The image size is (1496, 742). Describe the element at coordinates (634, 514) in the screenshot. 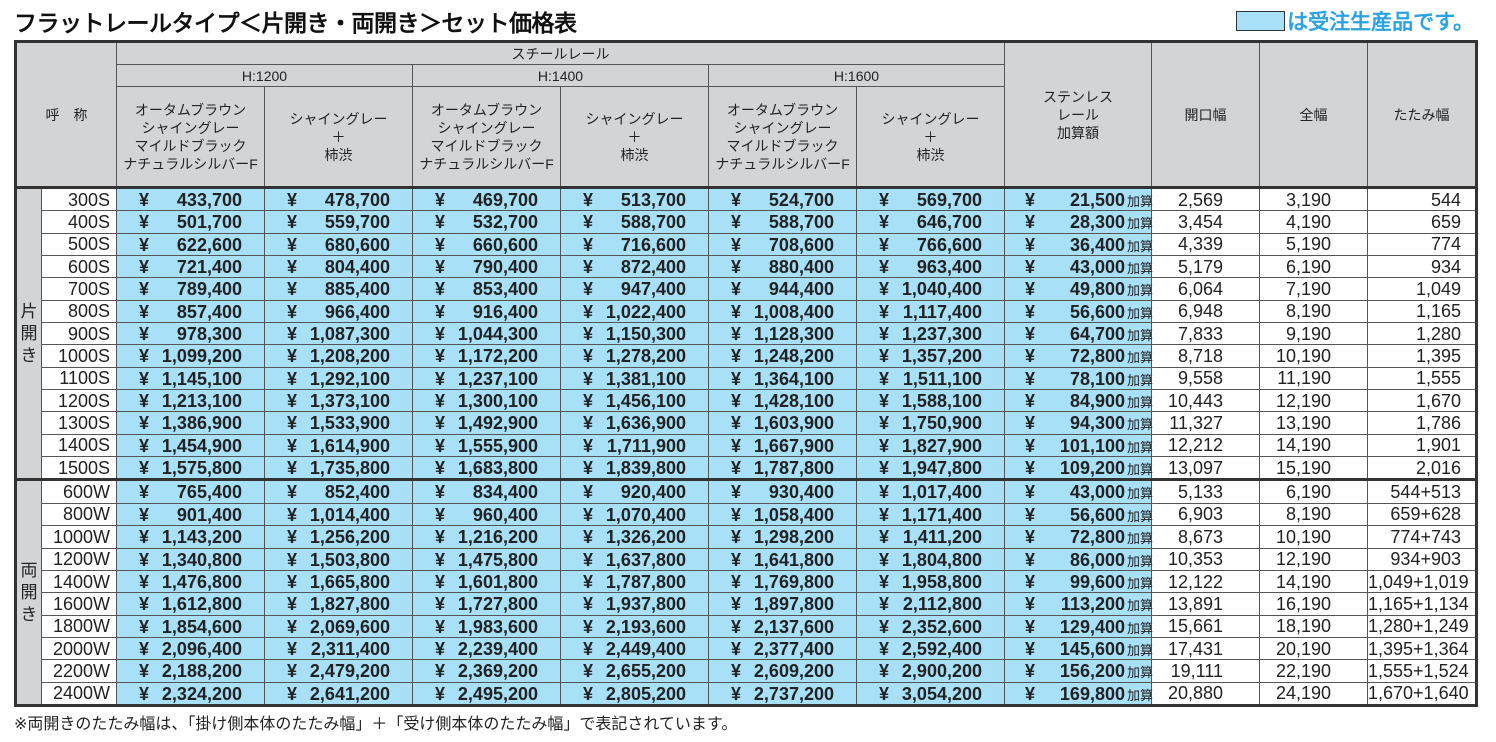

I see `price-cell: ¥1,070,400` at that location.